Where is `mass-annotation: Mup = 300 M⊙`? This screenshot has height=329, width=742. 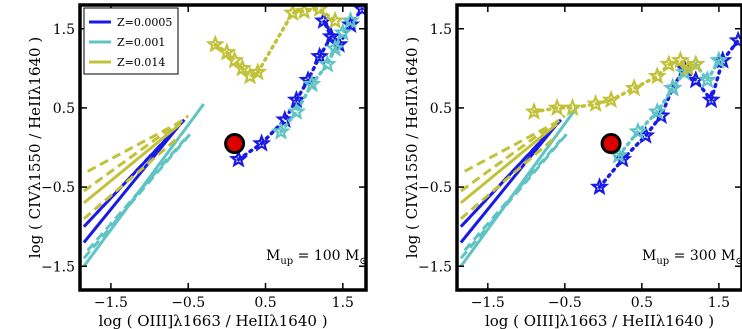 mass-annotation: Mup = 300 M⊙ is located at coordinates (692, 257).